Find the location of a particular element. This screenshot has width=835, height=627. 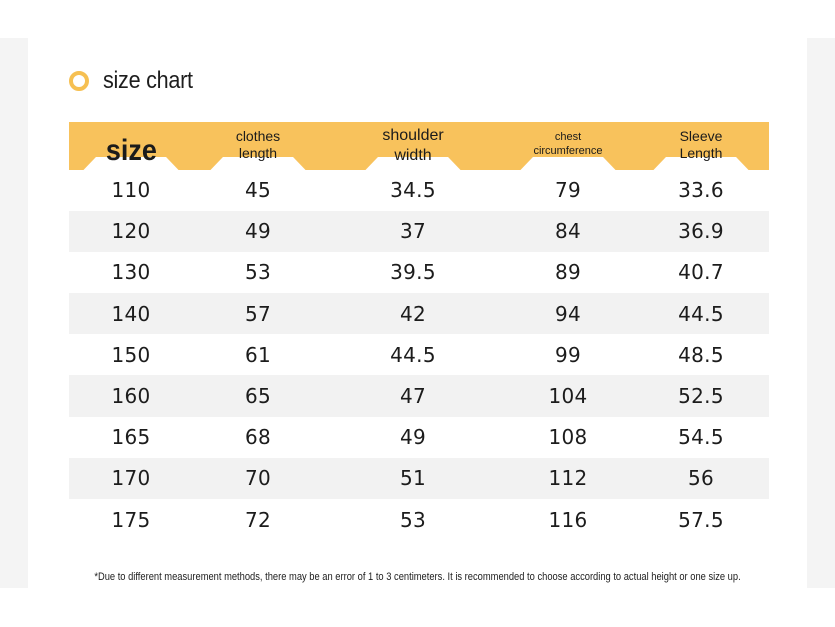

cell-sleeve-length: 48.5 is located at coordinates (701, 354).